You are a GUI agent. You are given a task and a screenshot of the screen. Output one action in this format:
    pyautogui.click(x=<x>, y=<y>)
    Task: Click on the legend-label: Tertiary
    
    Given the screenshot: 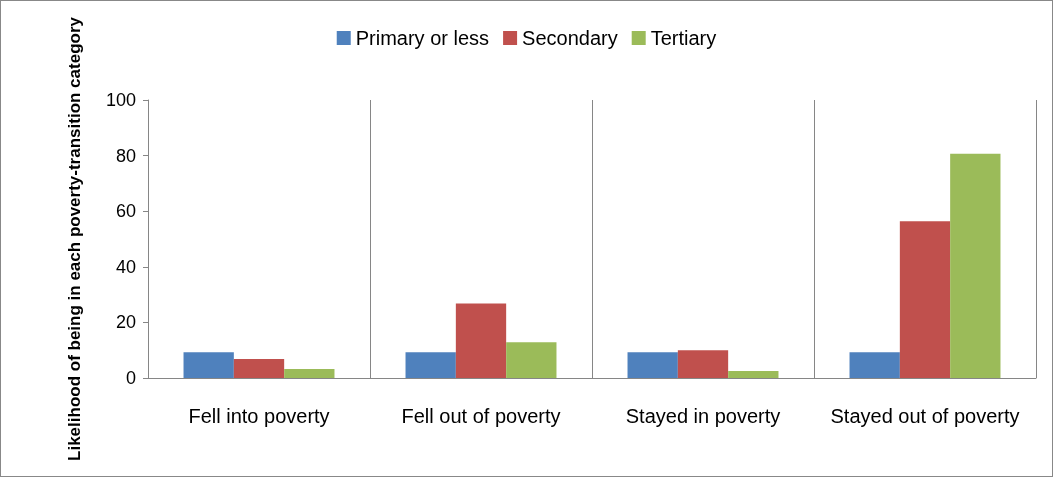 What is the action you would take?
    pyautogui.click(x=683, y=38)
    